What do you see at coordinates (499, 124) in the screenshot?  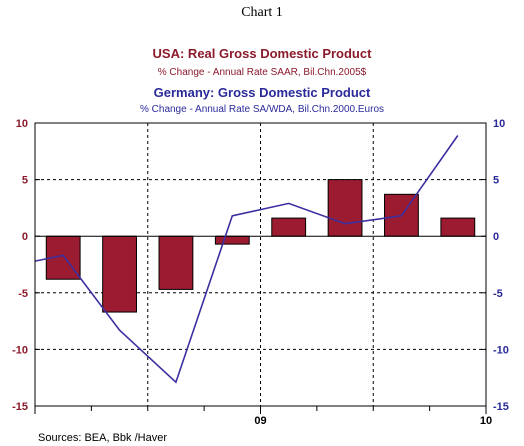 I see `y-tick-label-right: 10` at bounding box center [499, 124].